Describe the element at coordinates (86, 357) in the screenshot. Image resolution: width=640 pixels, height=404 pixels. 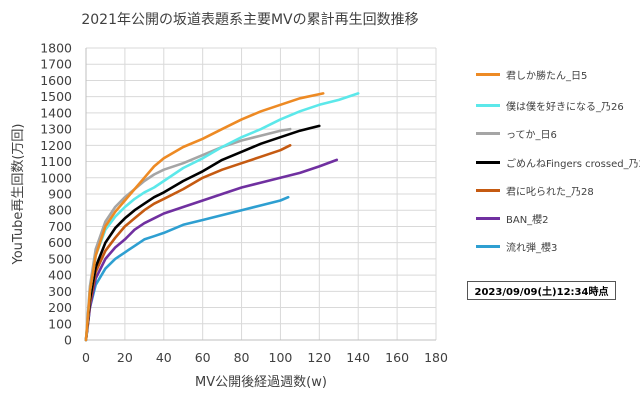
I see `x-tick-label: 0` at that location.